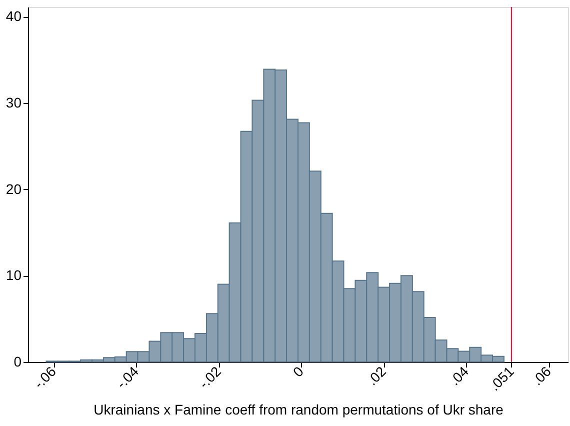 The width and height of the screenshot is (570, 426). Describe the element at coordinates (299, 410) in the screenshot. I see `x-axis-title: Ukrainians x Famine coeff from random permutations of Ukr share` at that location.